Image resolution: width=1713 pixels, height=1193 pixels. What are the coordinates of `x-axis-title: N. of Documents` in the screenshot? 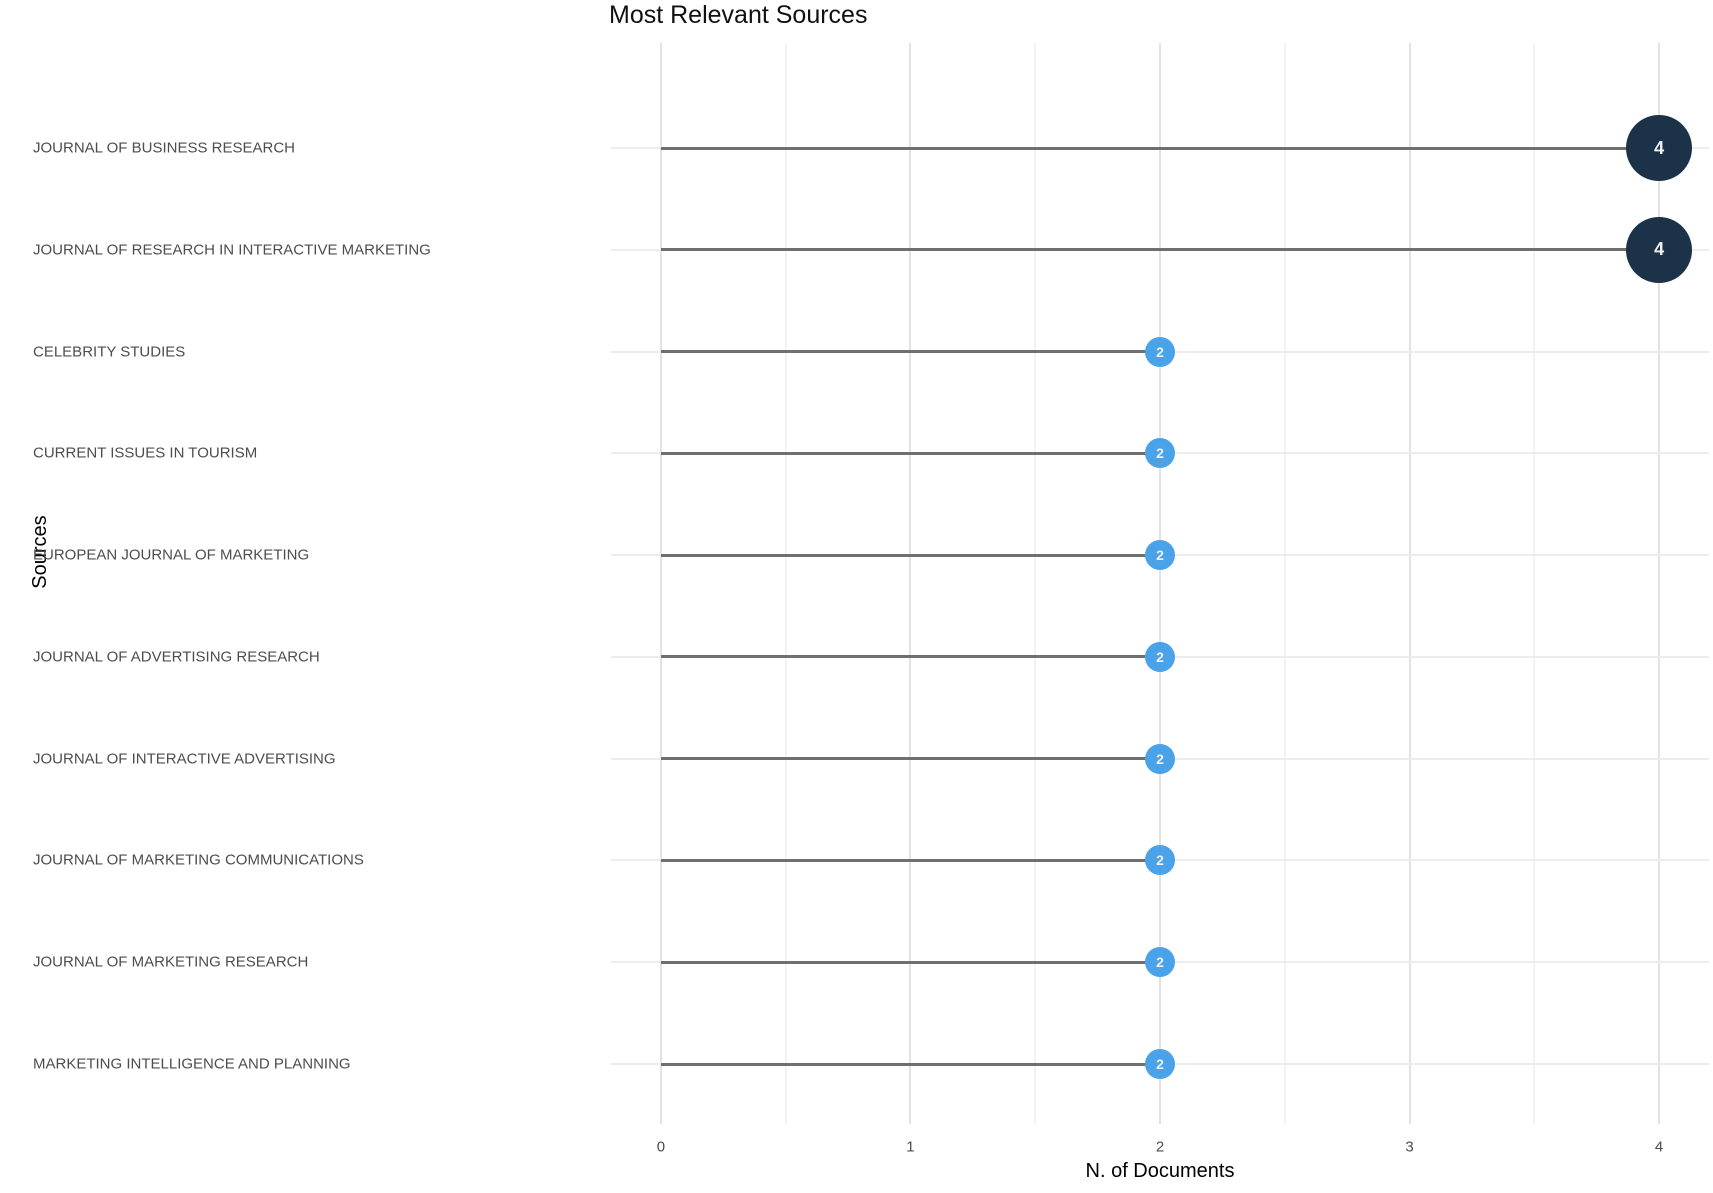 It's located at (1160, 1171).